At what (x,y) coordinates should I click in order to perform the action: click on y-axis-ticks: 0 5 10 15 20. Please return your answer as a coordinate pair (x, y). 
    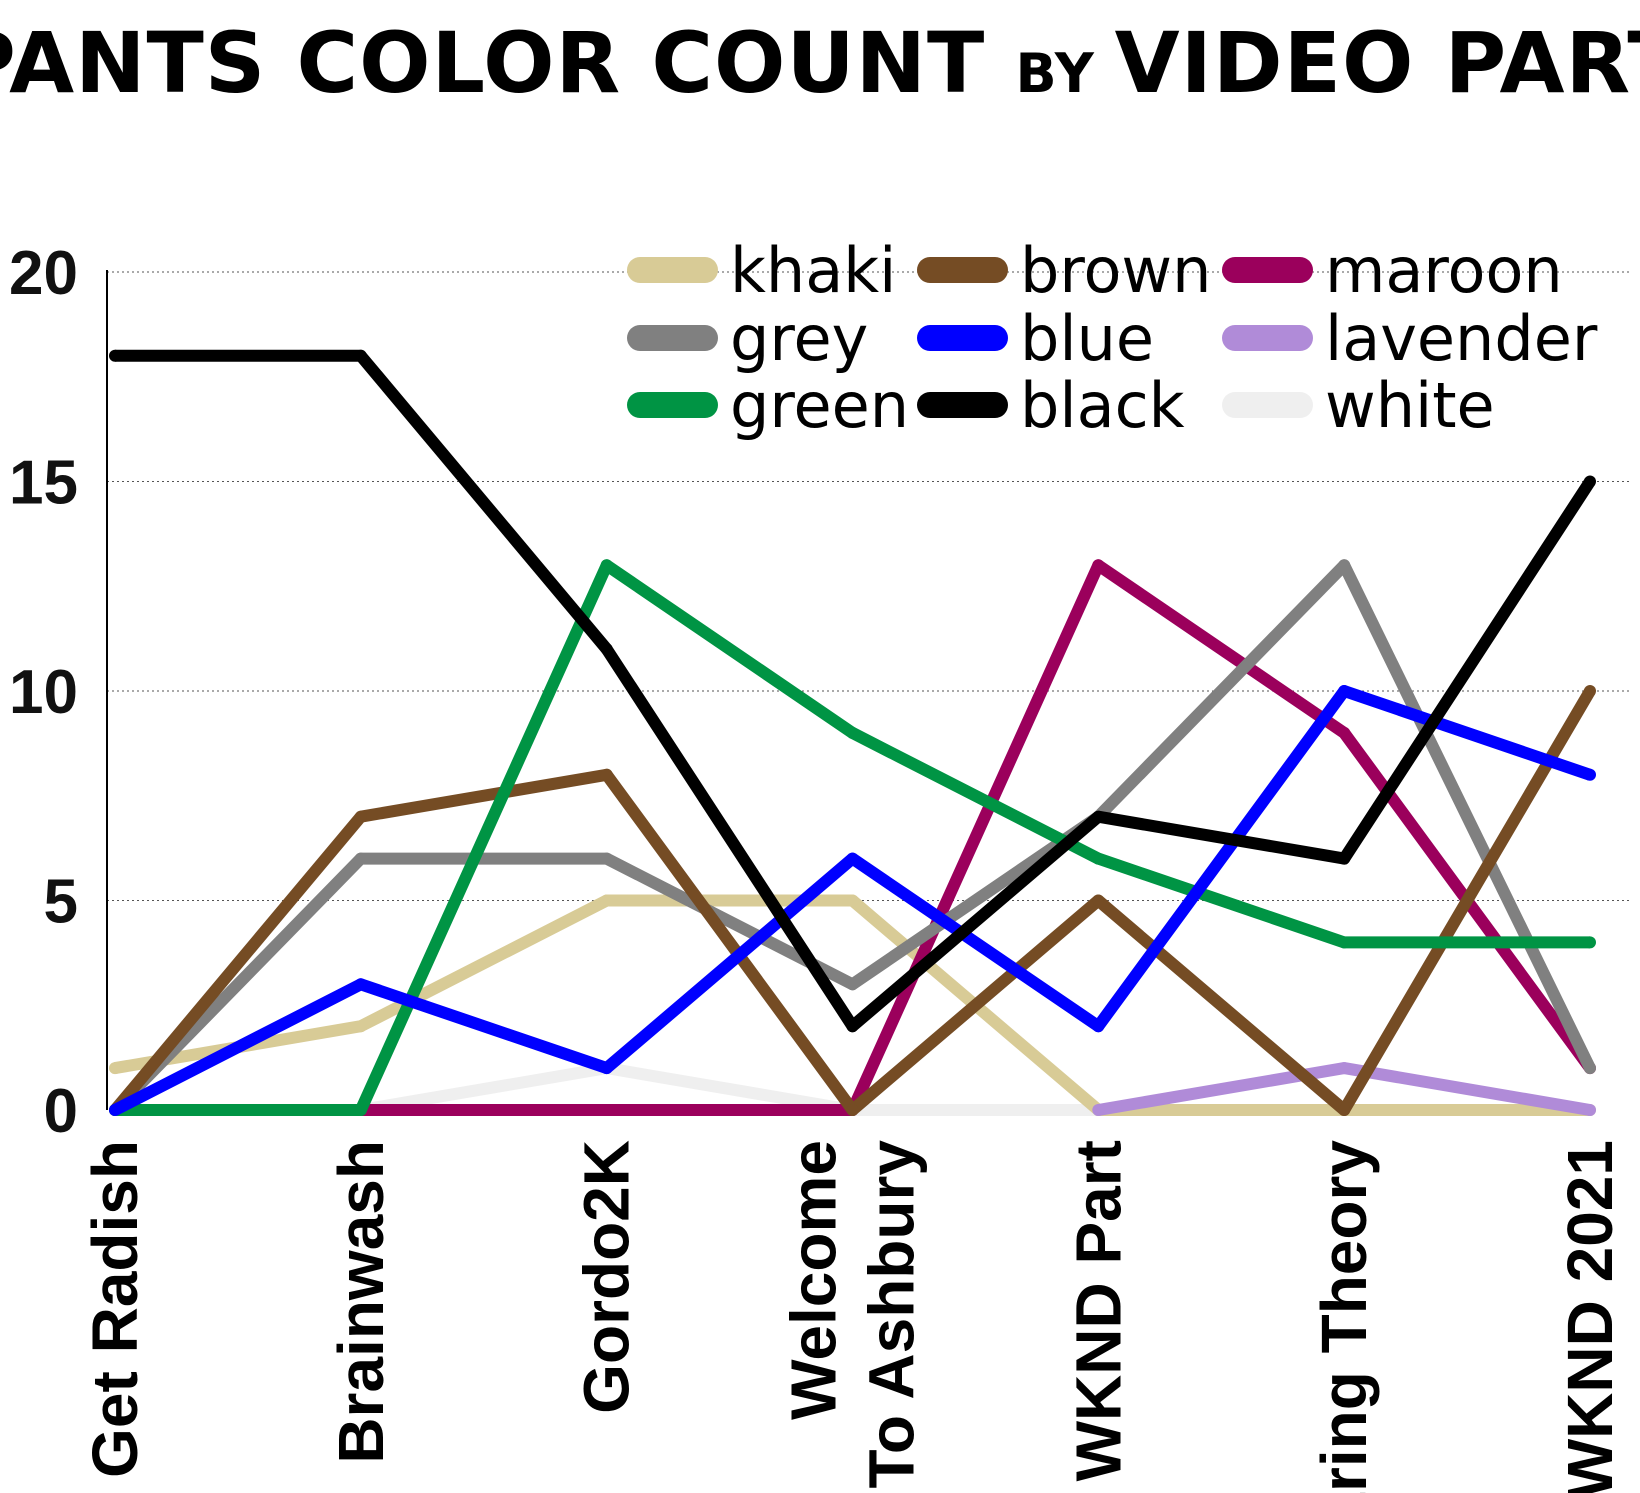
    Looking at the image, I should click on (43, 692).